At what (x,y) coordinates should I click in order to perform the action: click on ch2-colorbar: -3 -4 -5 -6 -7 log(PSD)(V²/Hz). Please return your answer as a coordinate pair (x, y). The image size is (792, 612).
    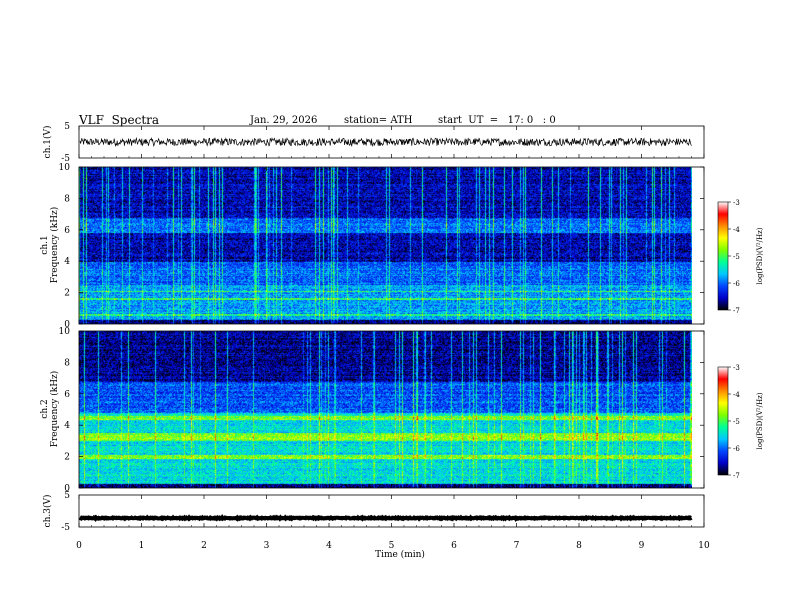
    Looking at the image, I should click on (740, 422).